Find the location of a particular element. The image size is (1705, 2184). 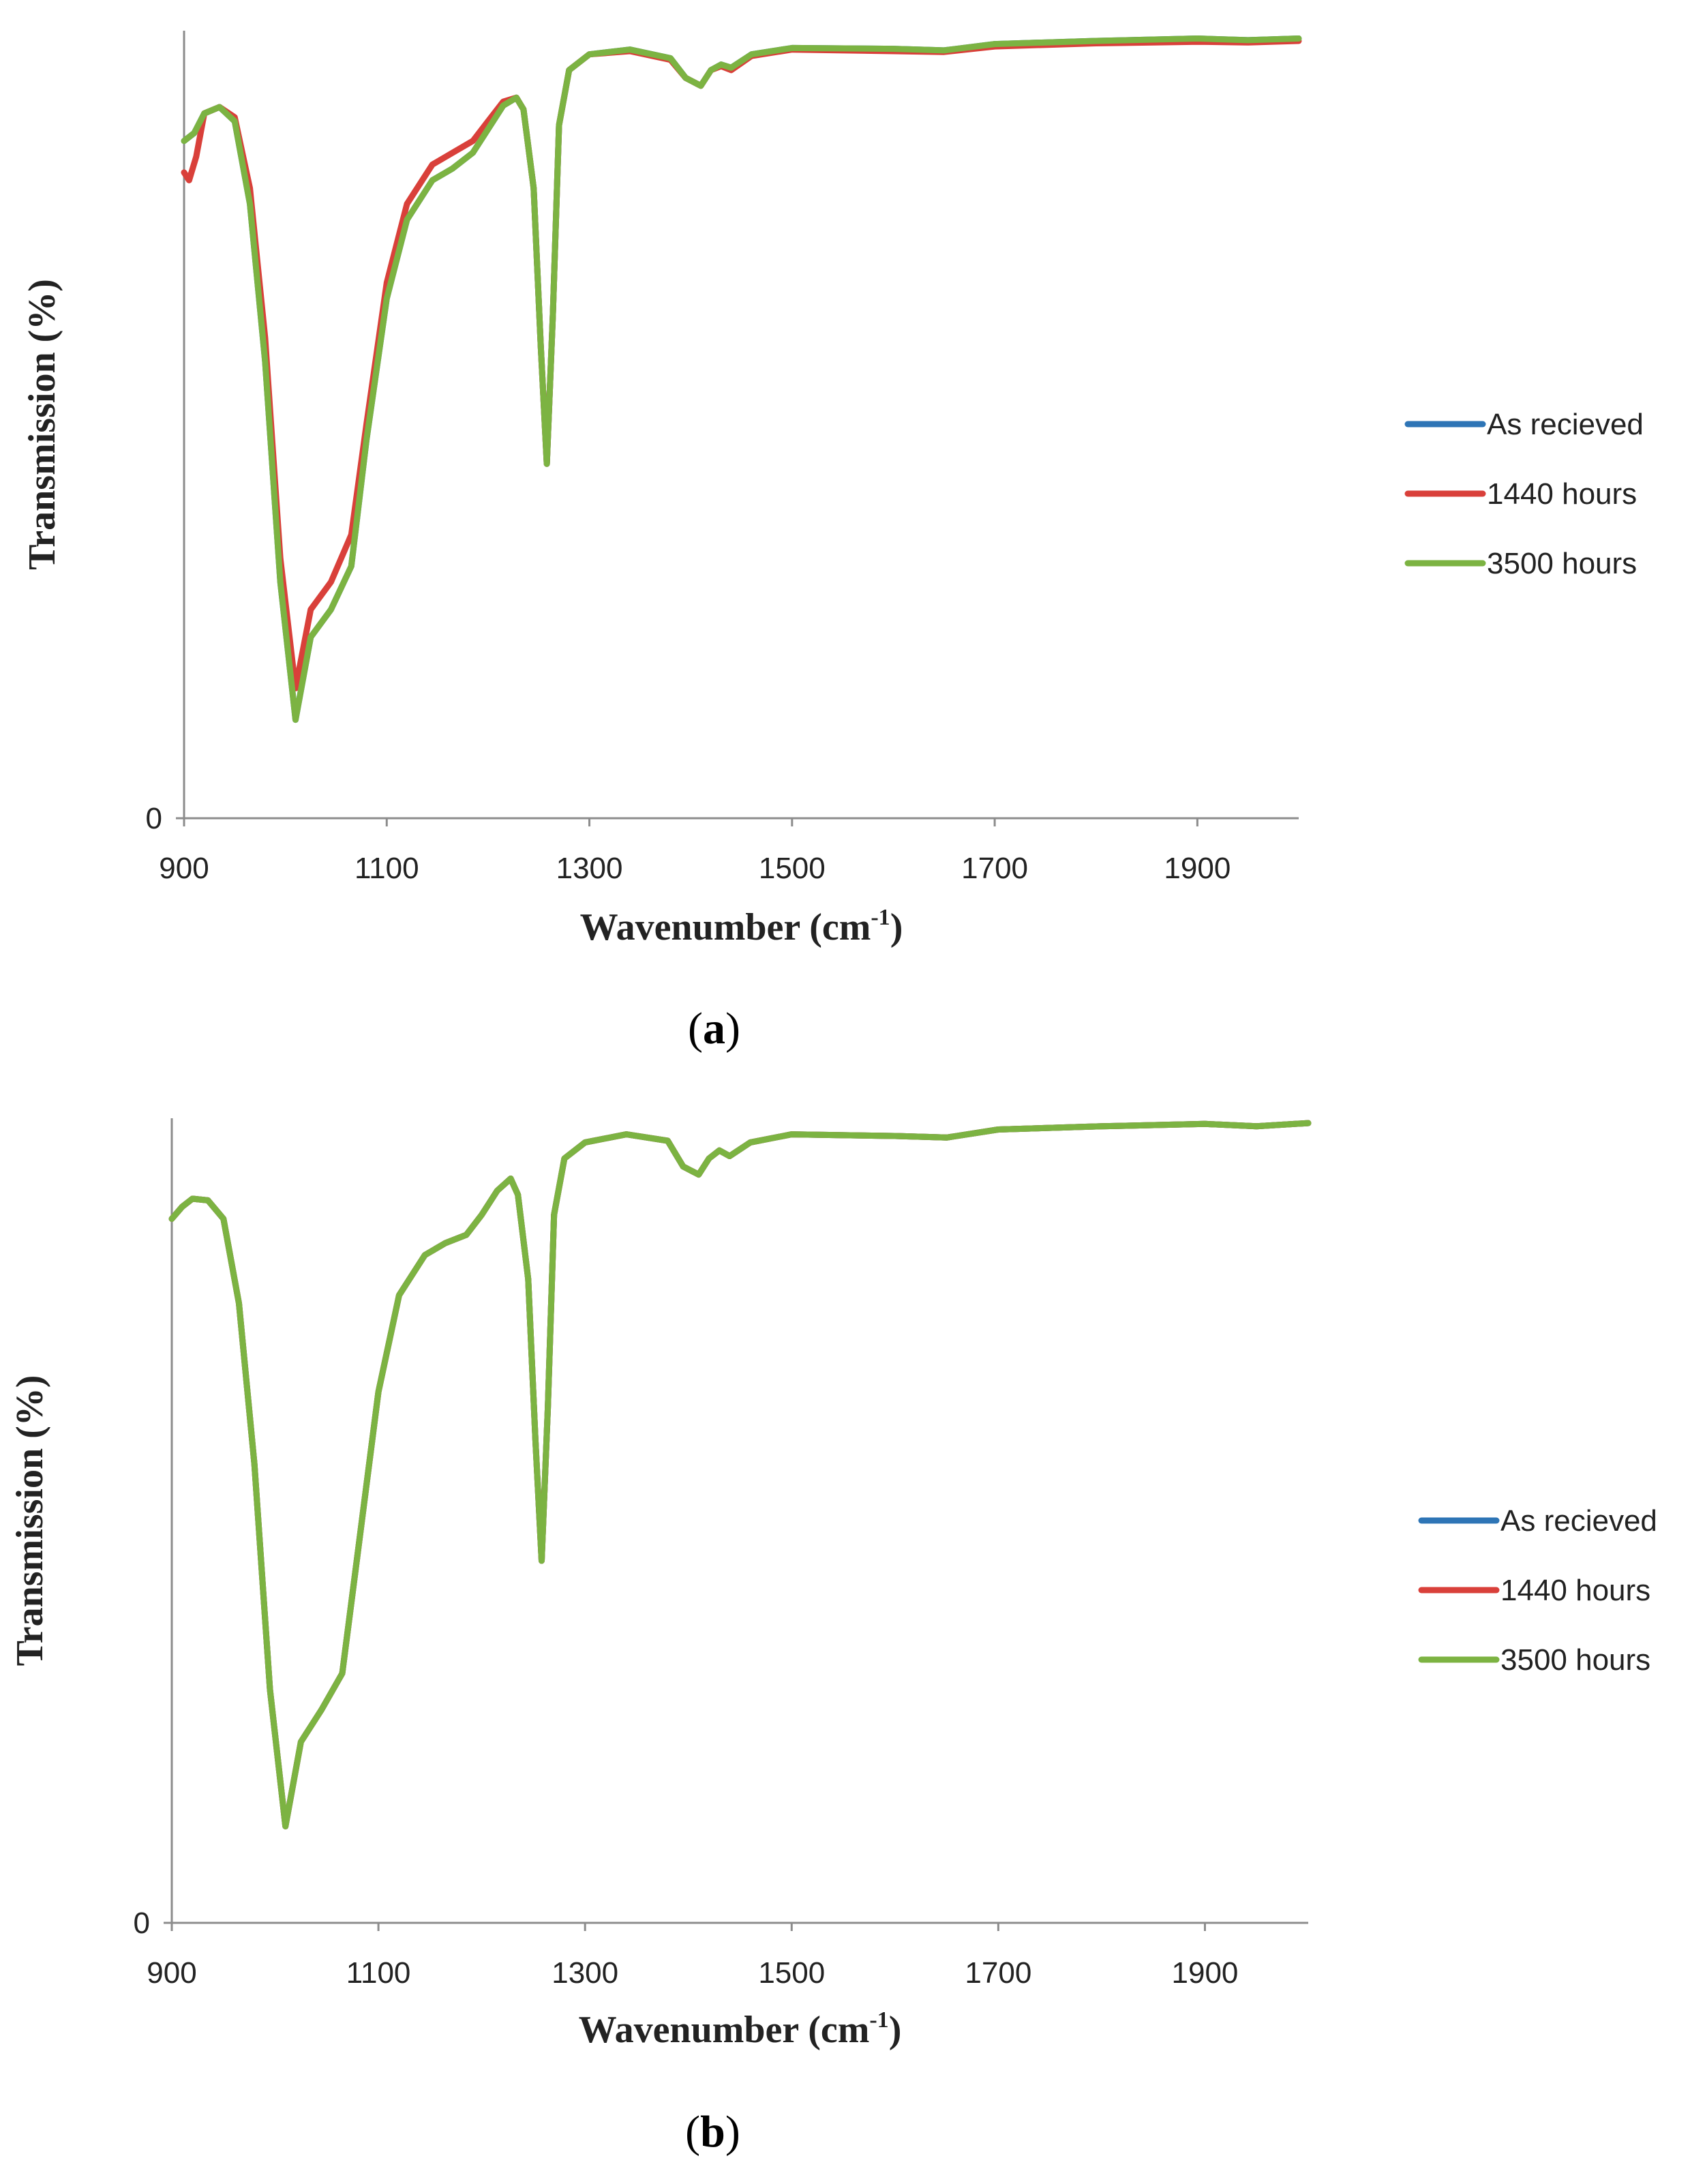

panel-label: (b) is located at coordinates (712, 2132).